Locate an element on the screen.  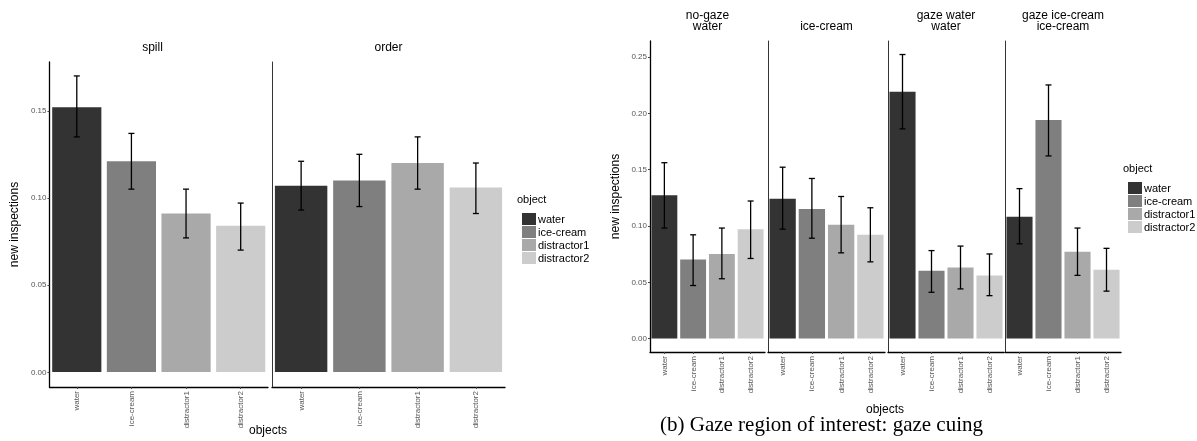
chart-title: spill is located at coordinates (152, 47).